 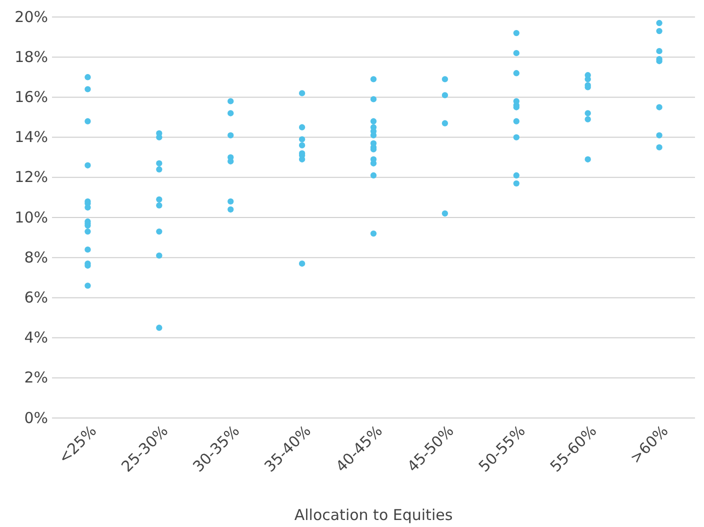 What do you see at coordinates (31, 17) in the screenshot?
I see `y-tick-label: 20%` at bounding box center [31, 17].